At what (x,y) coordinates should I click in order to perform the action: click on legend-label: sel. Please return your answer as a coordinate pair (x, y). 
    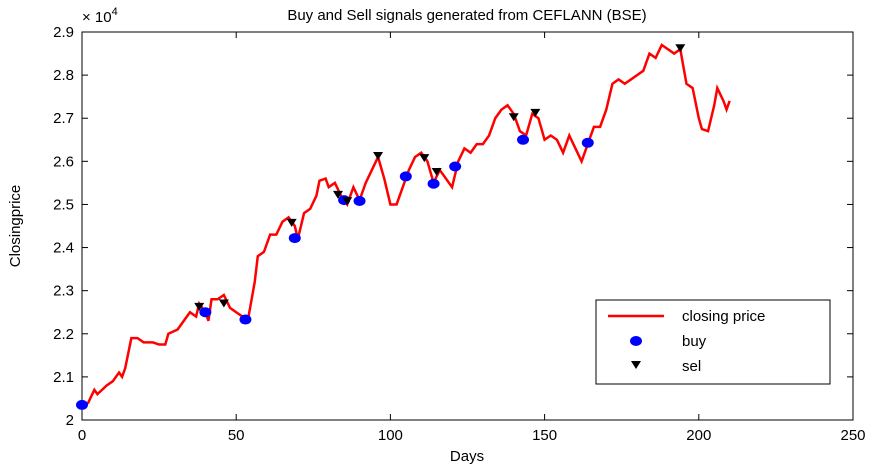
    Looking at the image, I should click on (691, 366).